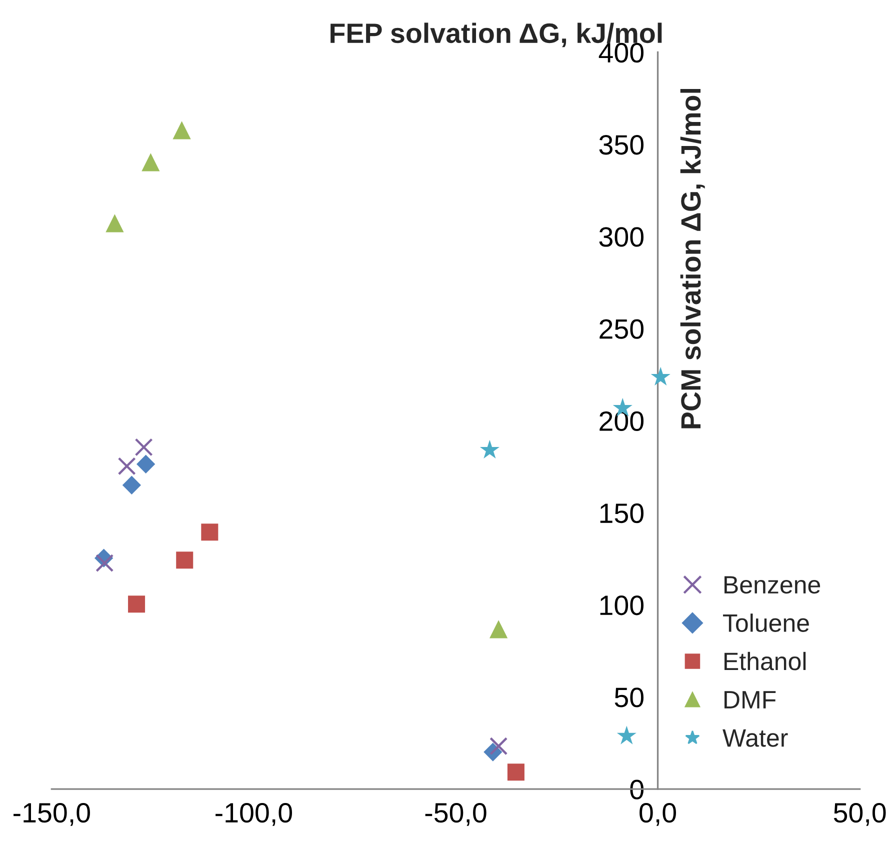 The height and width of the screenshot is (843, 891). What do you see at coordinates (622, 329) in the screenshot?
I see `y-tick-label: 250` at bounding box center [622, 329].